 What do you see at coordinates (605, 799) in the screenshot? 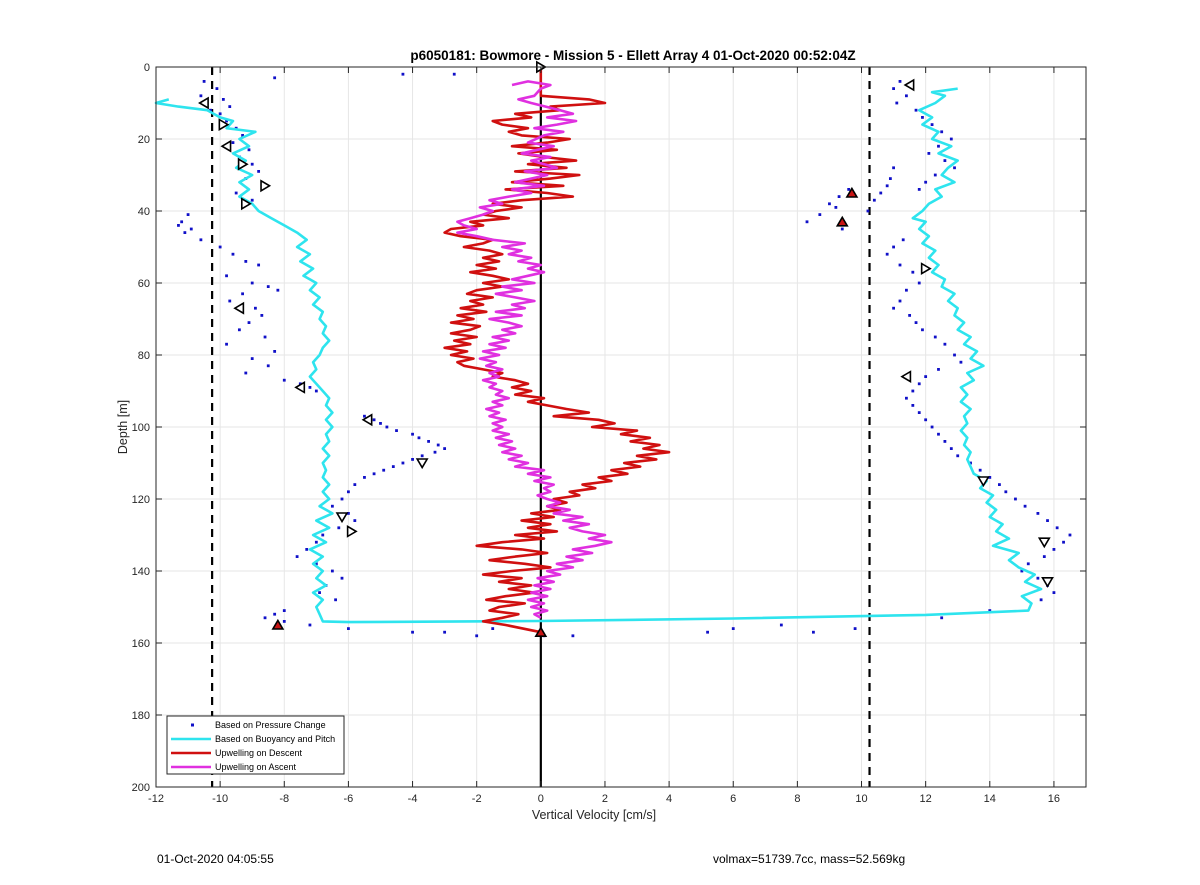
I see `x-tick-label: 2` at bounding box center [605, 799].